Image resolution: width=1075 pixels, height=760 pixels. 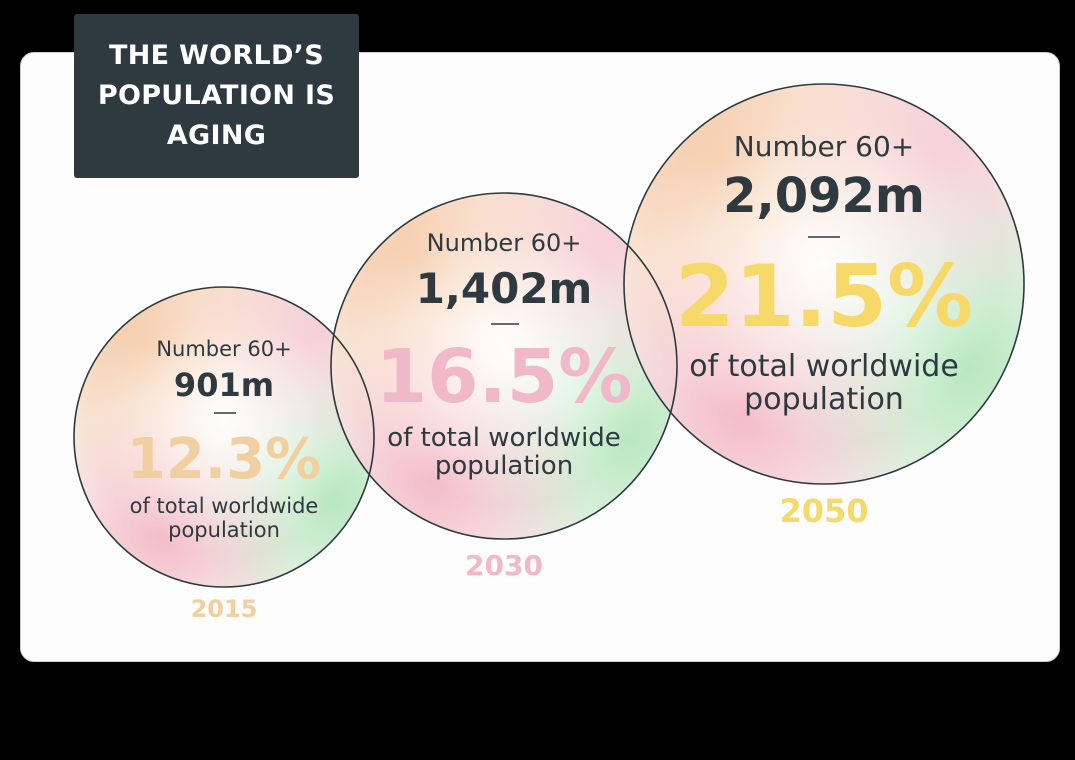 I want to click on percent-value: 21.5%, so click(x=824, y=297).